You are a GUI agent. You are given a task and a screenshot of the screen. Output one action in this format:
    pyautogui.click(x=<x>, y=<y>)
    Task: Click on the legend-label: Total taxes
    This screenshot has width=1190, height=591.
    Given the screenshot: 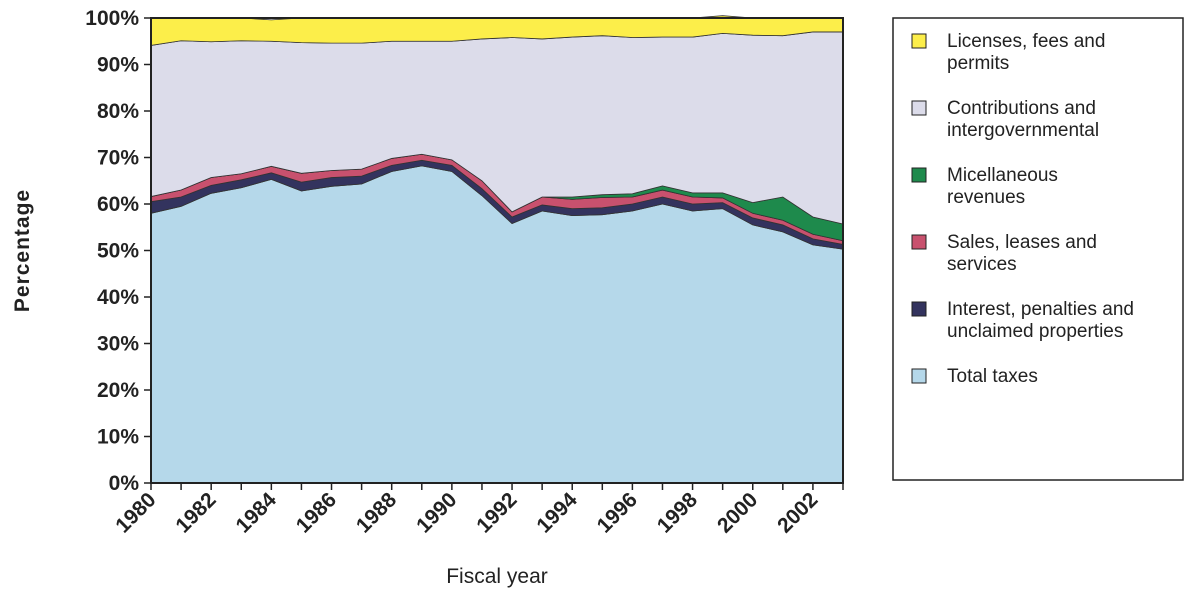 What is the action you would take?
    pyautogui.click(x=992, y=376)
    